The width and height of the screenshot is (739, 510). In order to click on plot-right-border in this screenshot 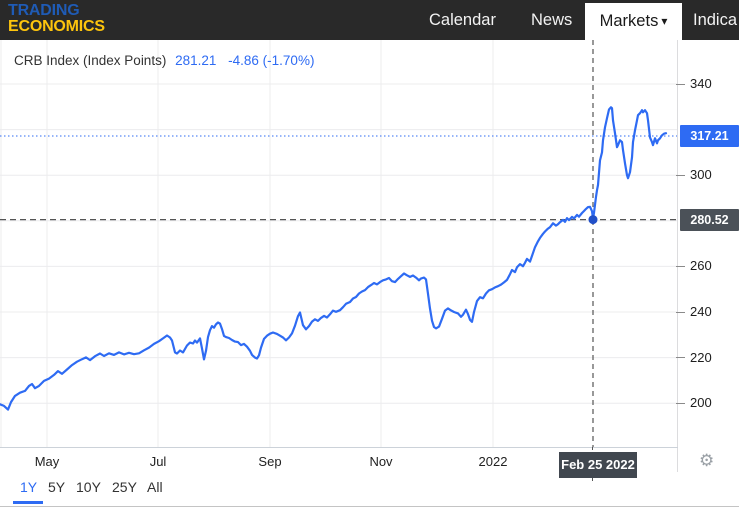, I will do `click(677, 256)`.